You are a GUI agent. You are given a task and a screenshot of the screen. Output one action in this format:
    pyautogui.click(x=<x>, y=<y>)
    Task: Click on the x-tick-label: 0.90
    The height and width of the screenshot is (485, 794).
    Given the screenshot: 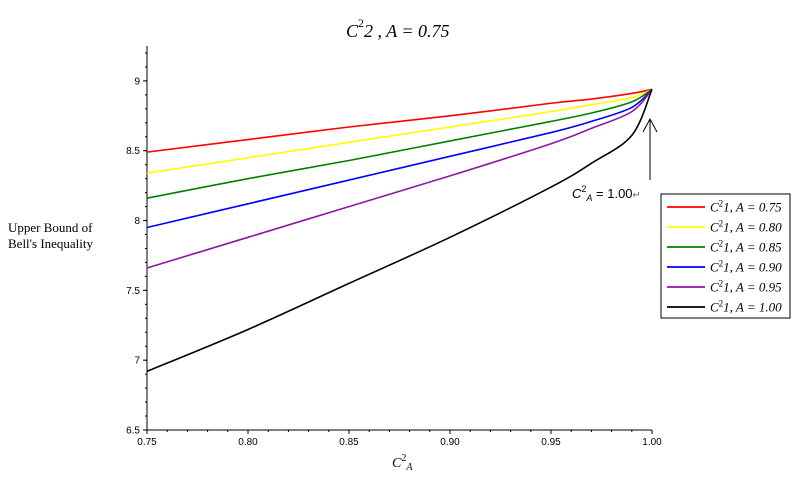 What is the action you would take?
    pyautogui.click(x=450, y=442)
    